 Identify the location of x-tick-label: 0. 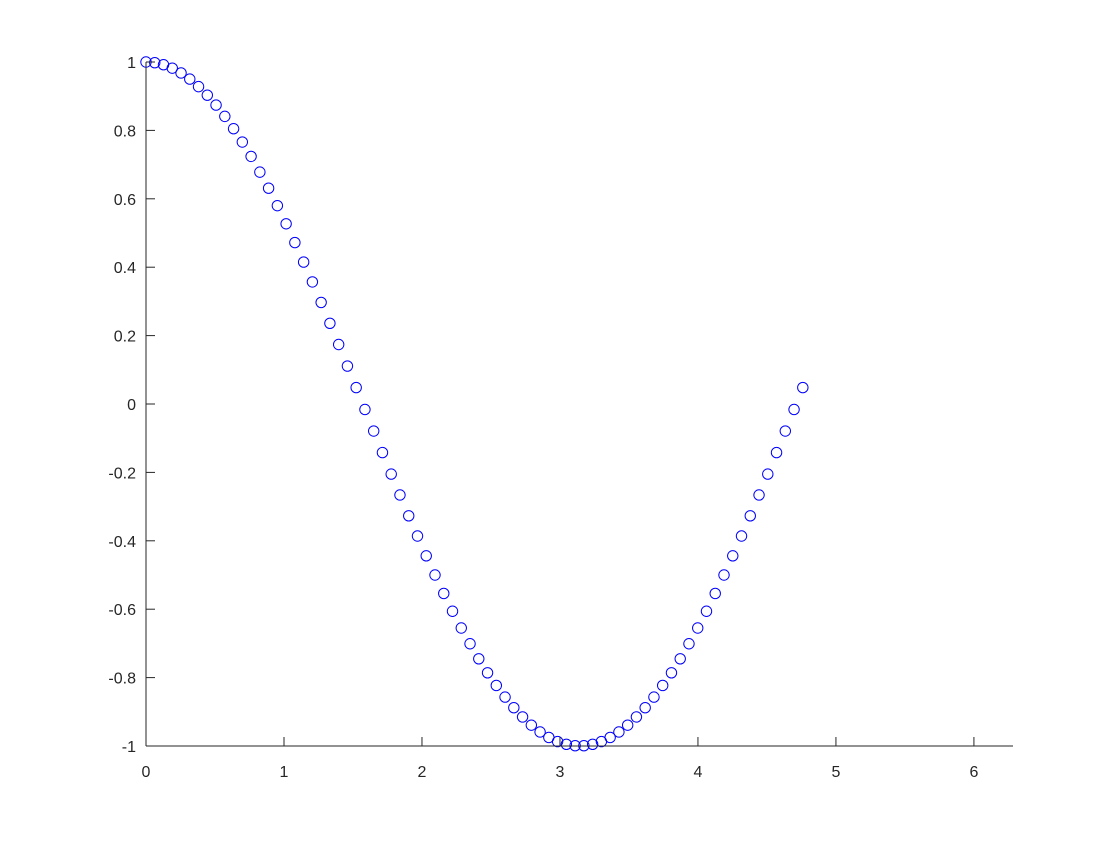
(146, 772).